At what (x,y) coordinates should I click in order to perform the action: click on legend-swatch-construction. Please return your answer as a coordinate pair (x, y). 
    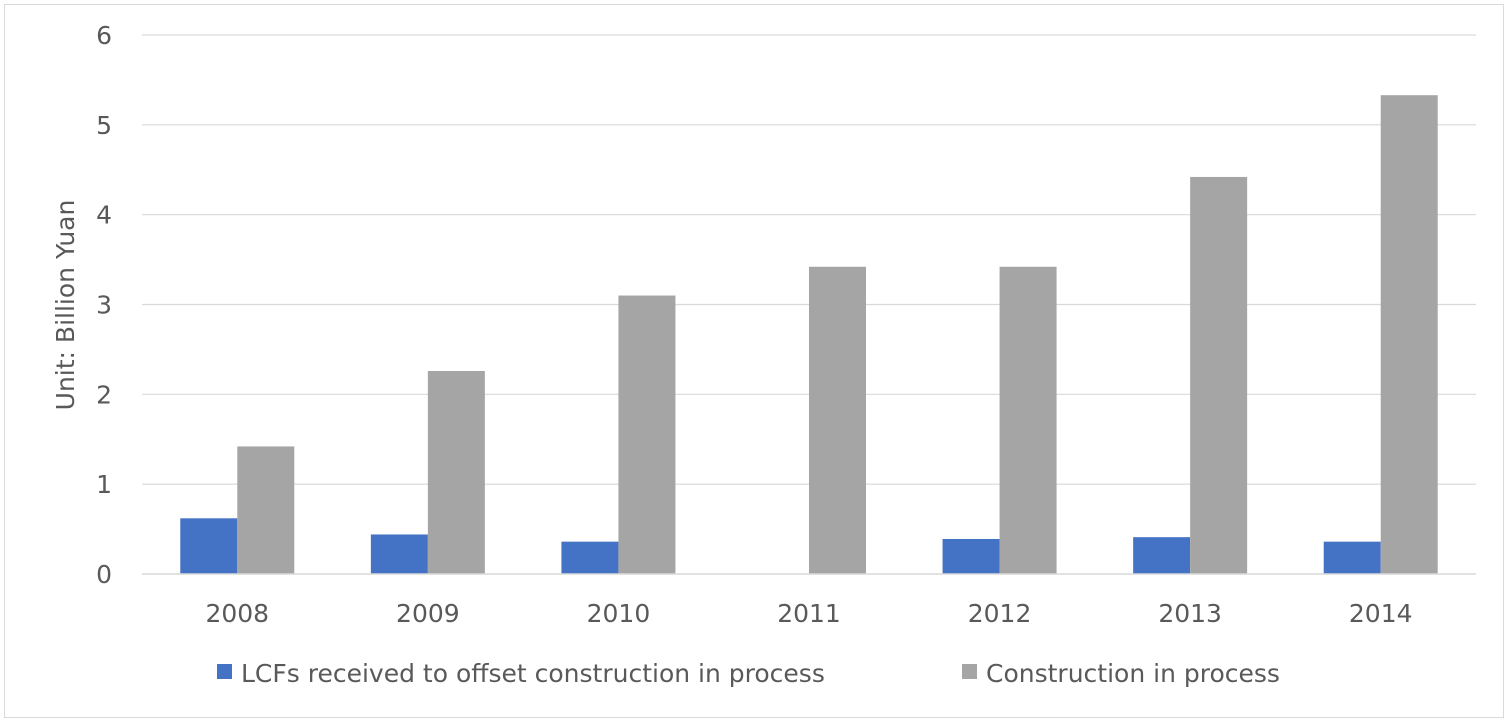
    Looking at the image, I should click on (969, 671).